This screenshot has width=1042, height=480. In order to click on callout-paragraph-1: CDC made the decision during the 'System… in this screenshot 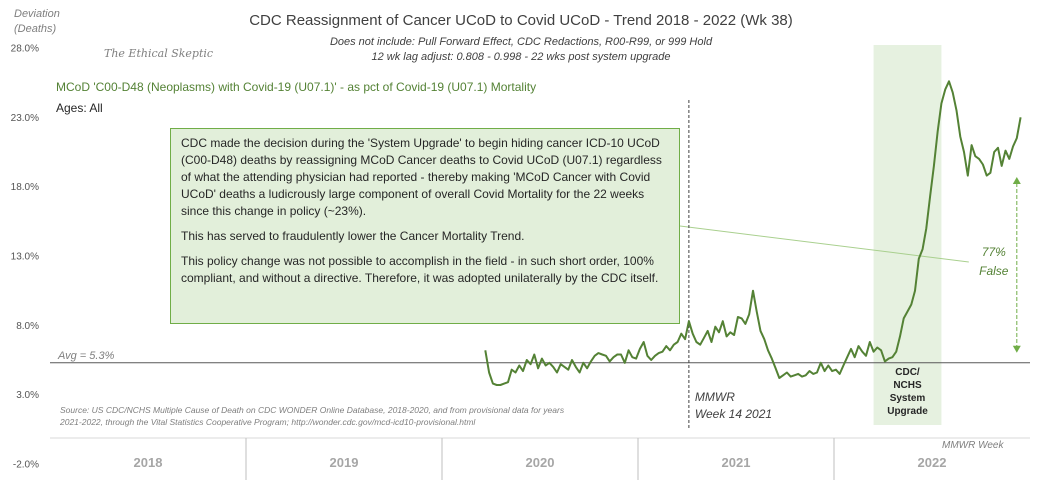, I will do `click(421, 177)`.